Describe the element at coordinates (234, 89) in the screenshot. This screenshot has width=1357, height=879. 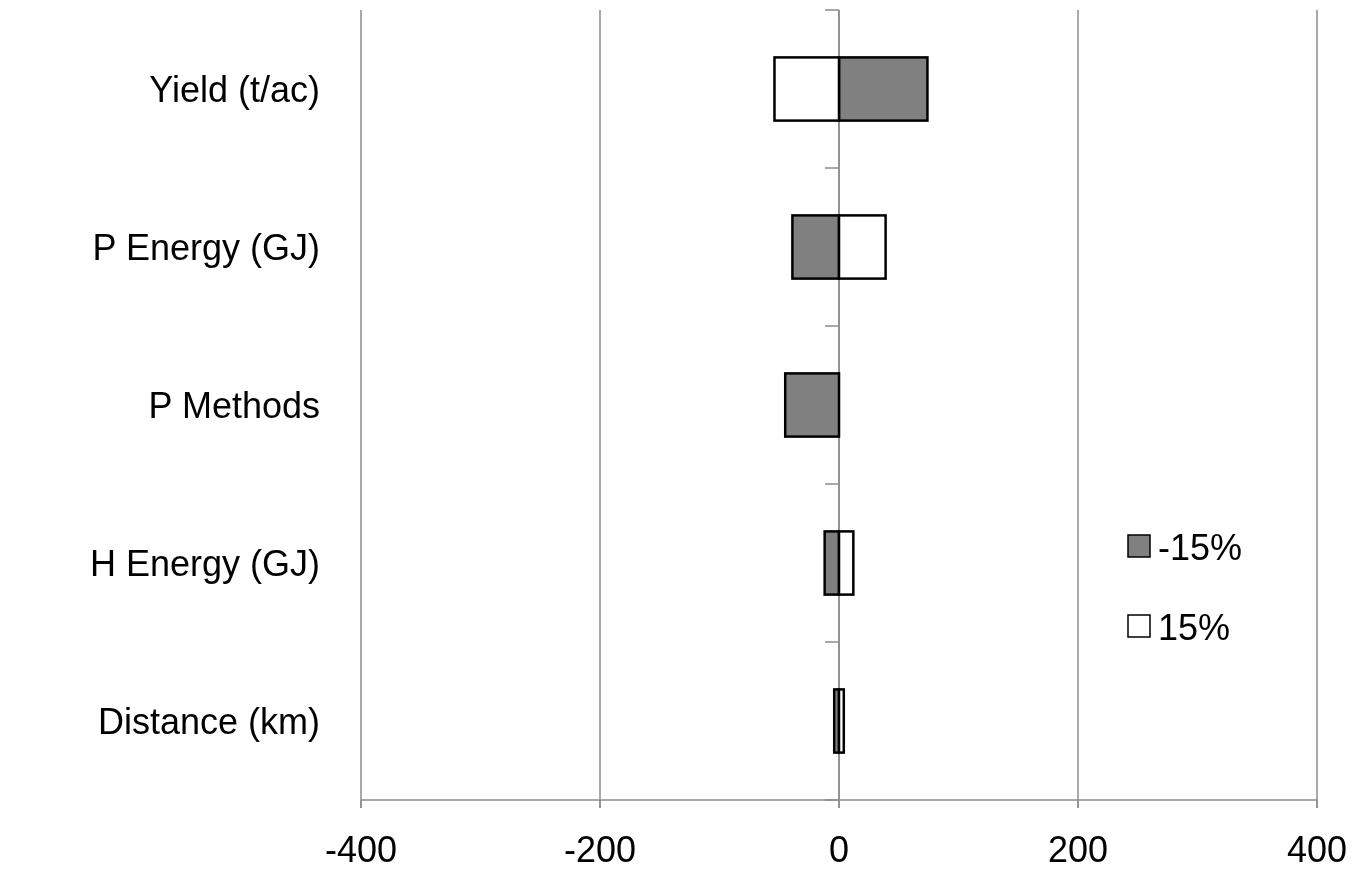
I see `y-tick-label: Yield (t/ac)` at that location.